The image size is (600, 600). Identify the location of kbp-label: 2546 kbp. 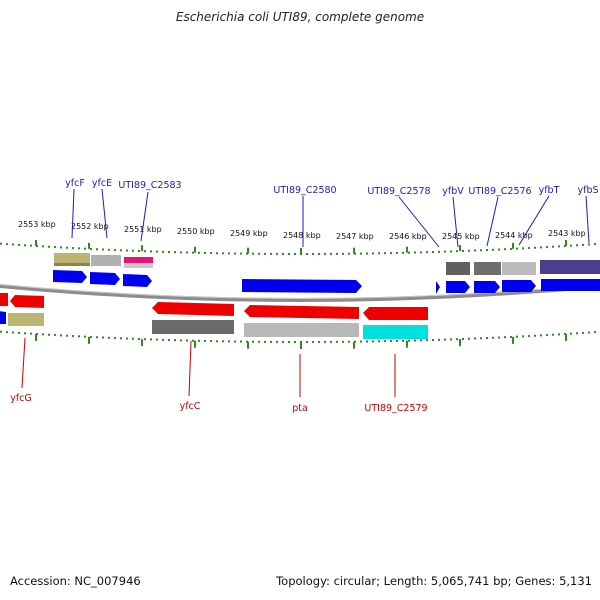
(408, 236).